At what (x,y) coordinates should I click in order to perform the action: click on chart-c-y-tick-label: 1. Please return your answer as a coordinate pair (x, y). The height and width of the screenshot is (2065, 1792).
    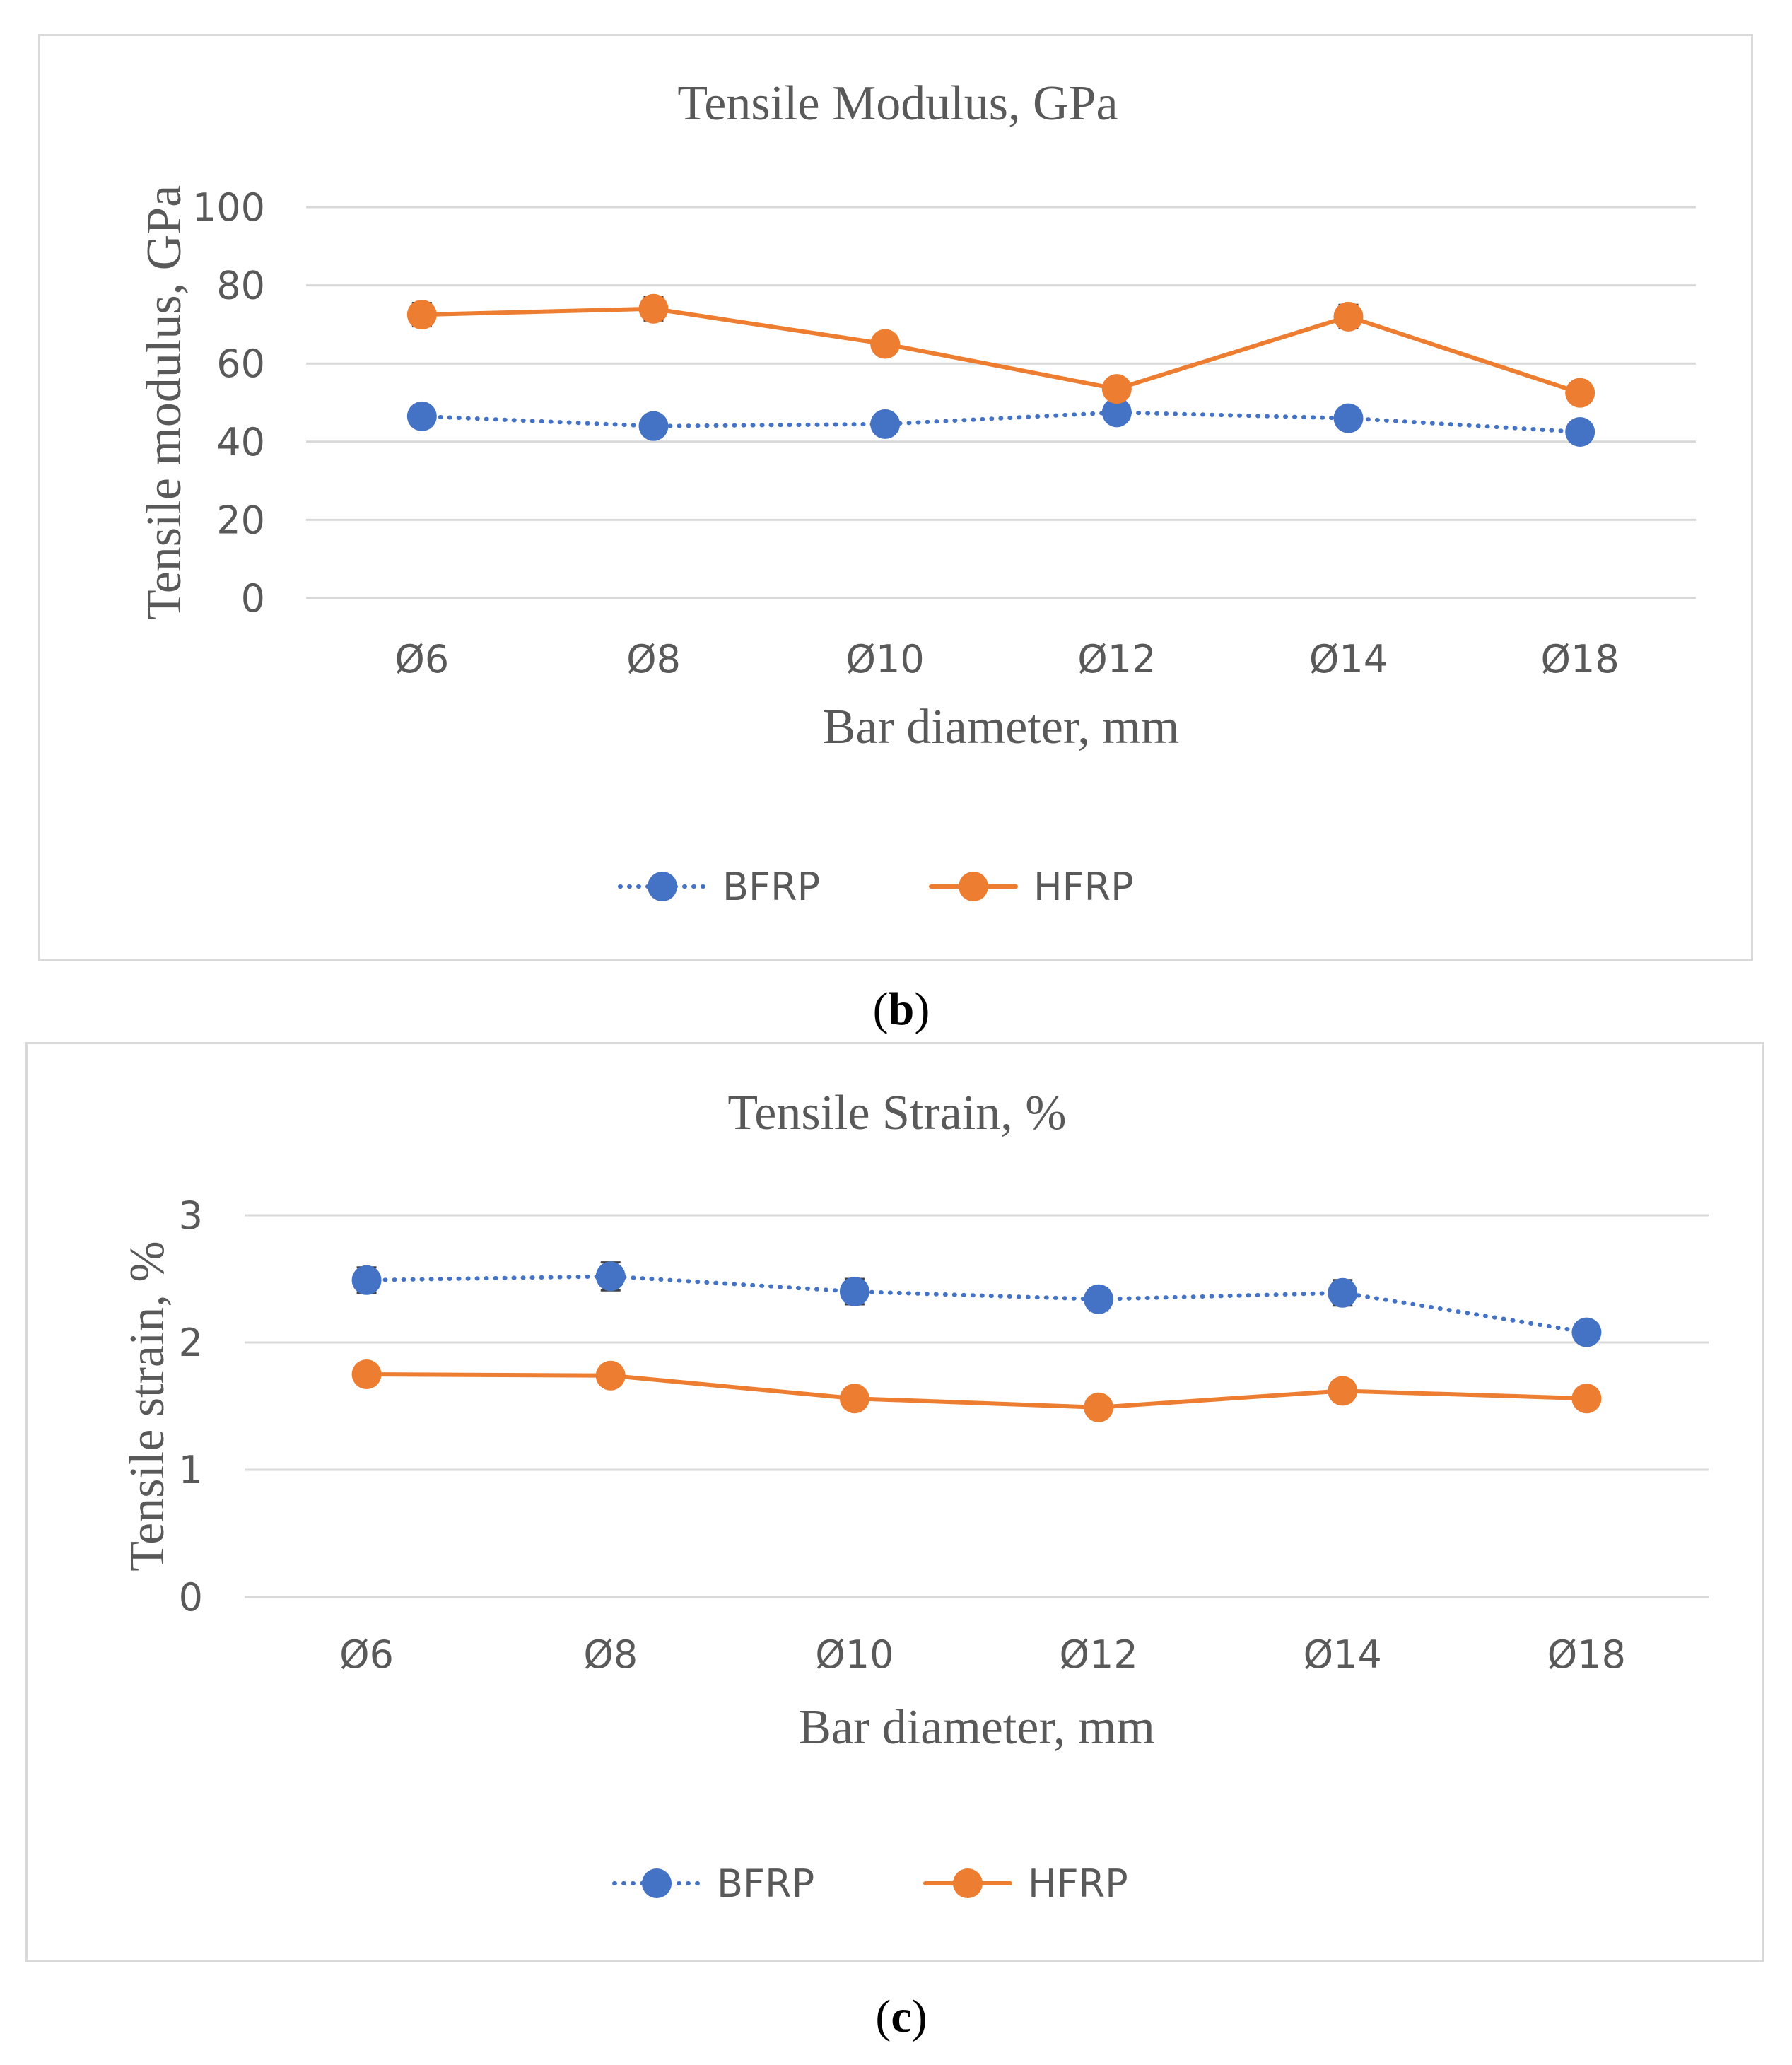
    Looking at the image, I should click on (191, 1470).